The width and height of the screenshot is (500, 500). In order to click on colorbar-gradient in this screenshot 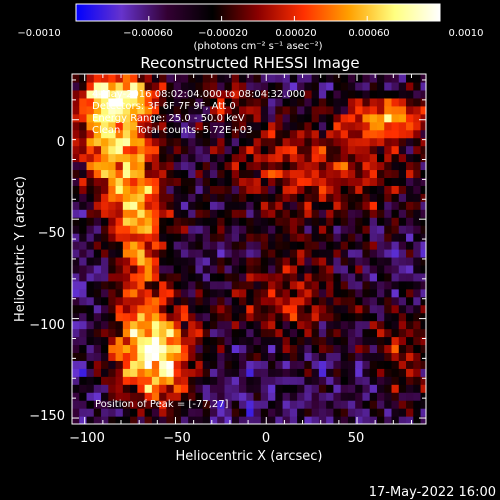, I will do `click(258, 12)`.